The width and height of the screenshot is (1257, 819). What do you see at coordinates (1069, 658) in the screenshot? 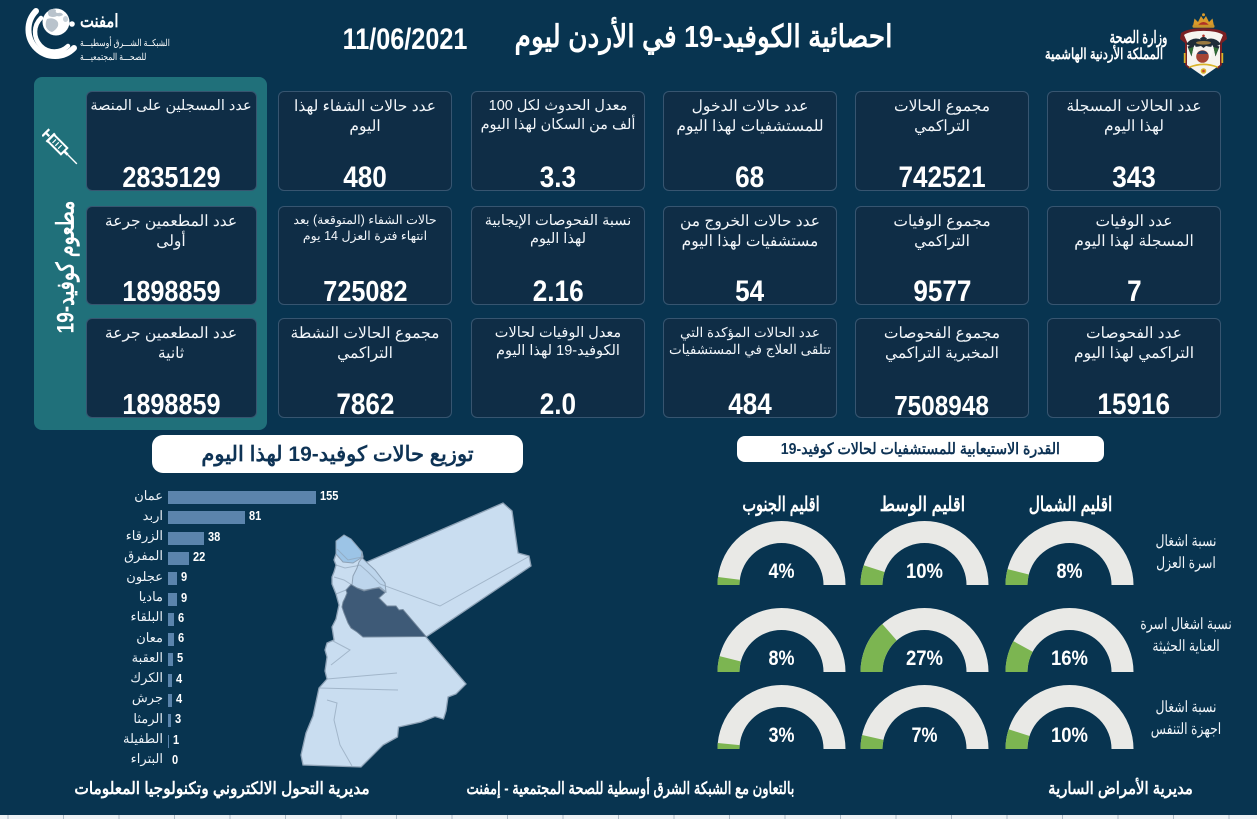
I see `svg-text: 16%` at bounding box center [1069, 658].